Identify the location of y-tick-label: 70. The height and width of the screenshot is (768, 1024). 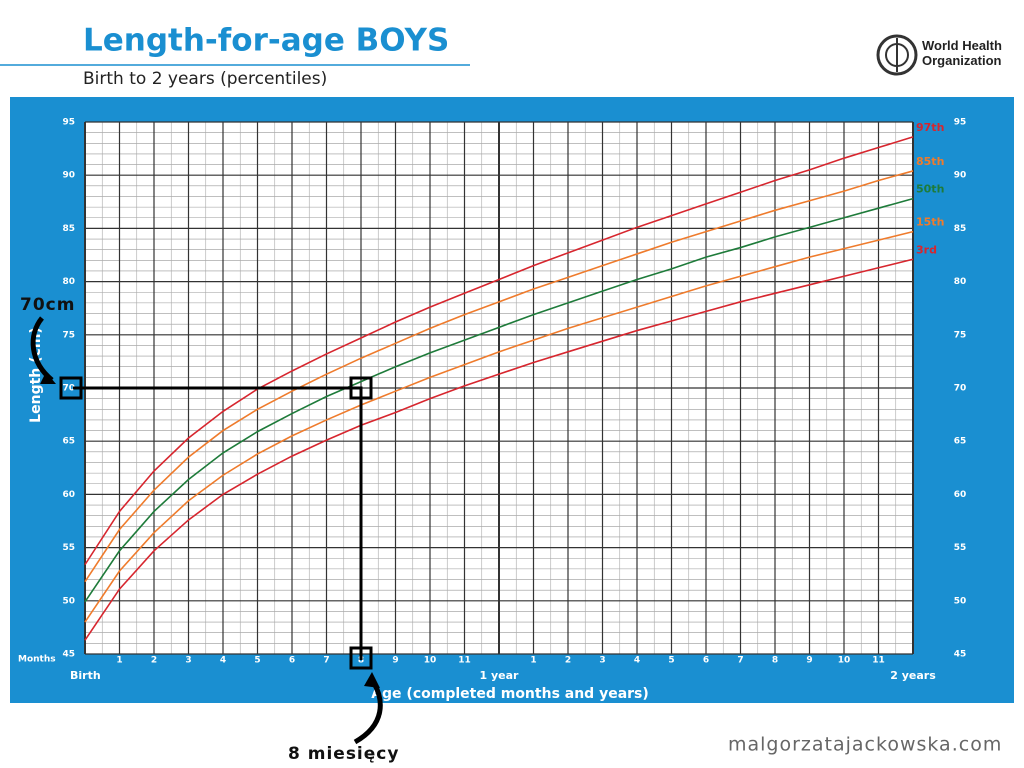
(68, 389).